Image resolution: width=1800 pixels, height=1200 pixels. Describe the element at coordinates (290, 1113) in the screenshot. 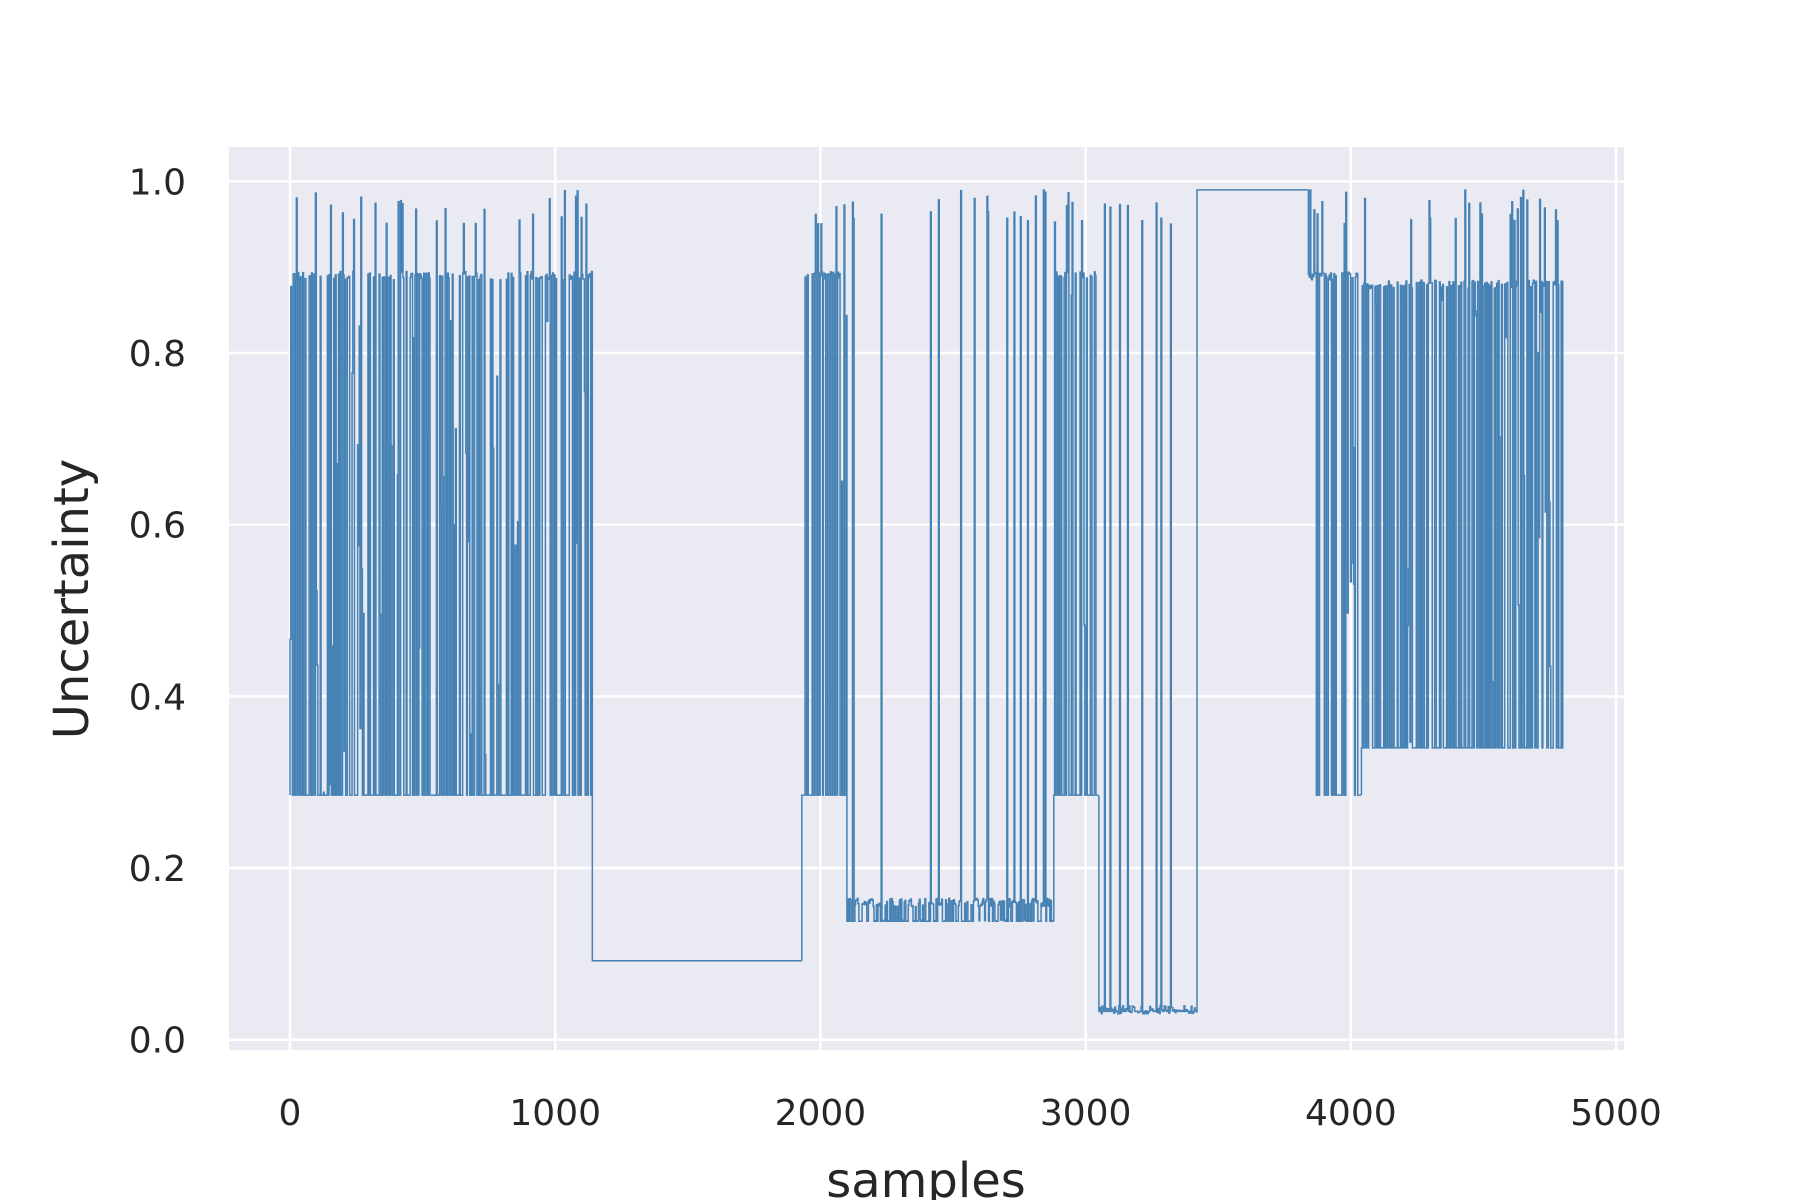

I see `x-tick-label: 0` at that location.